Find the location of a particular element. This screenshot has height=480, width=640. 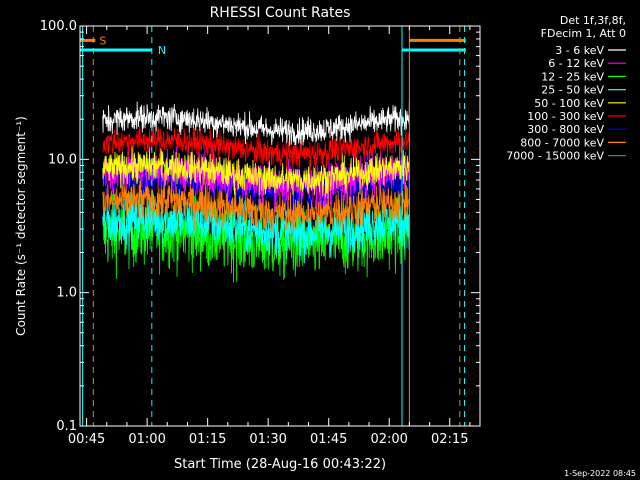

x-tick-label: 01:15 is located at coordinates (207, 439).